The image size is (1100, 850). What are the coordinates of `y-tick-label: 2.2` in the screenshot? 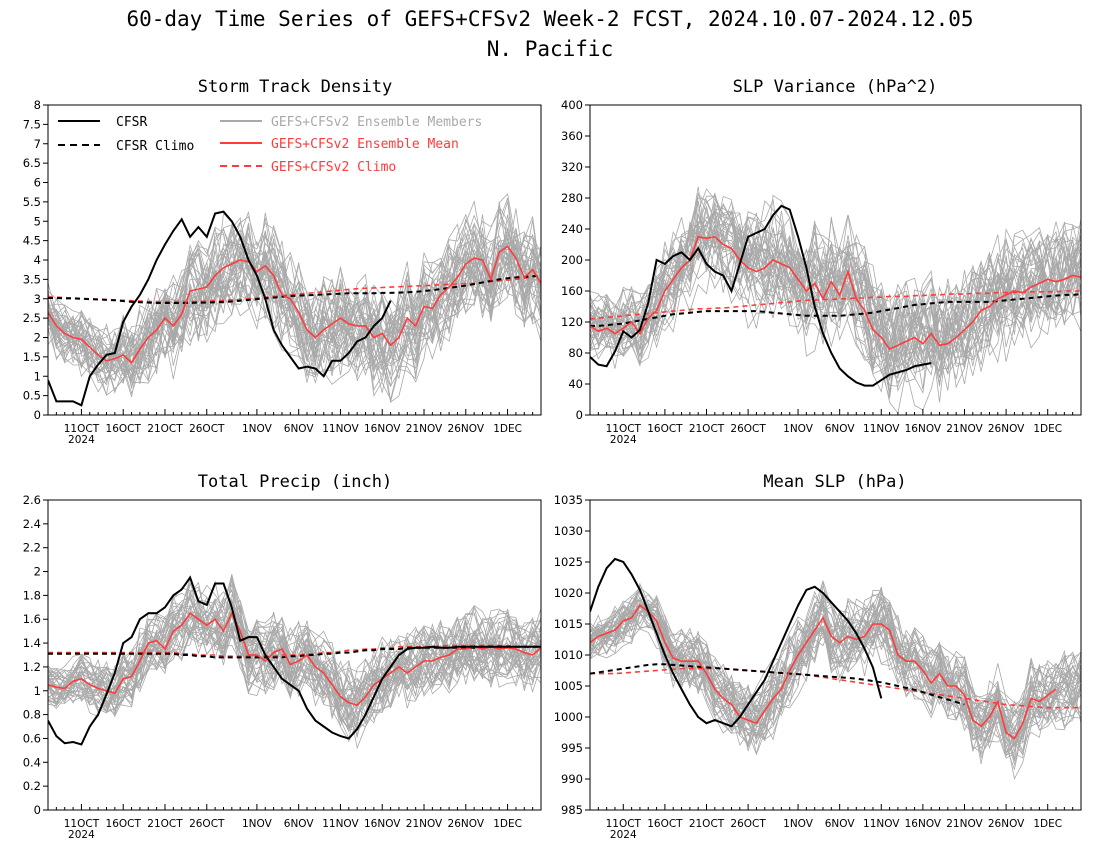 It's located at (32, 548).